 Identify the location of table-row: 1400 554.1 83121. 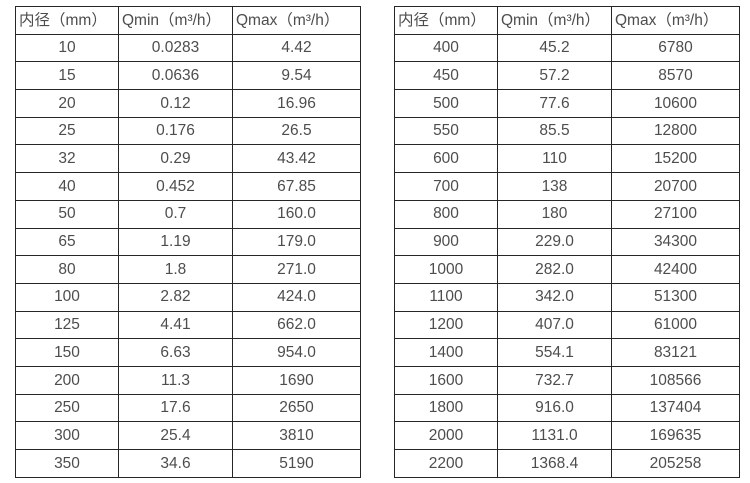
(567, 352).